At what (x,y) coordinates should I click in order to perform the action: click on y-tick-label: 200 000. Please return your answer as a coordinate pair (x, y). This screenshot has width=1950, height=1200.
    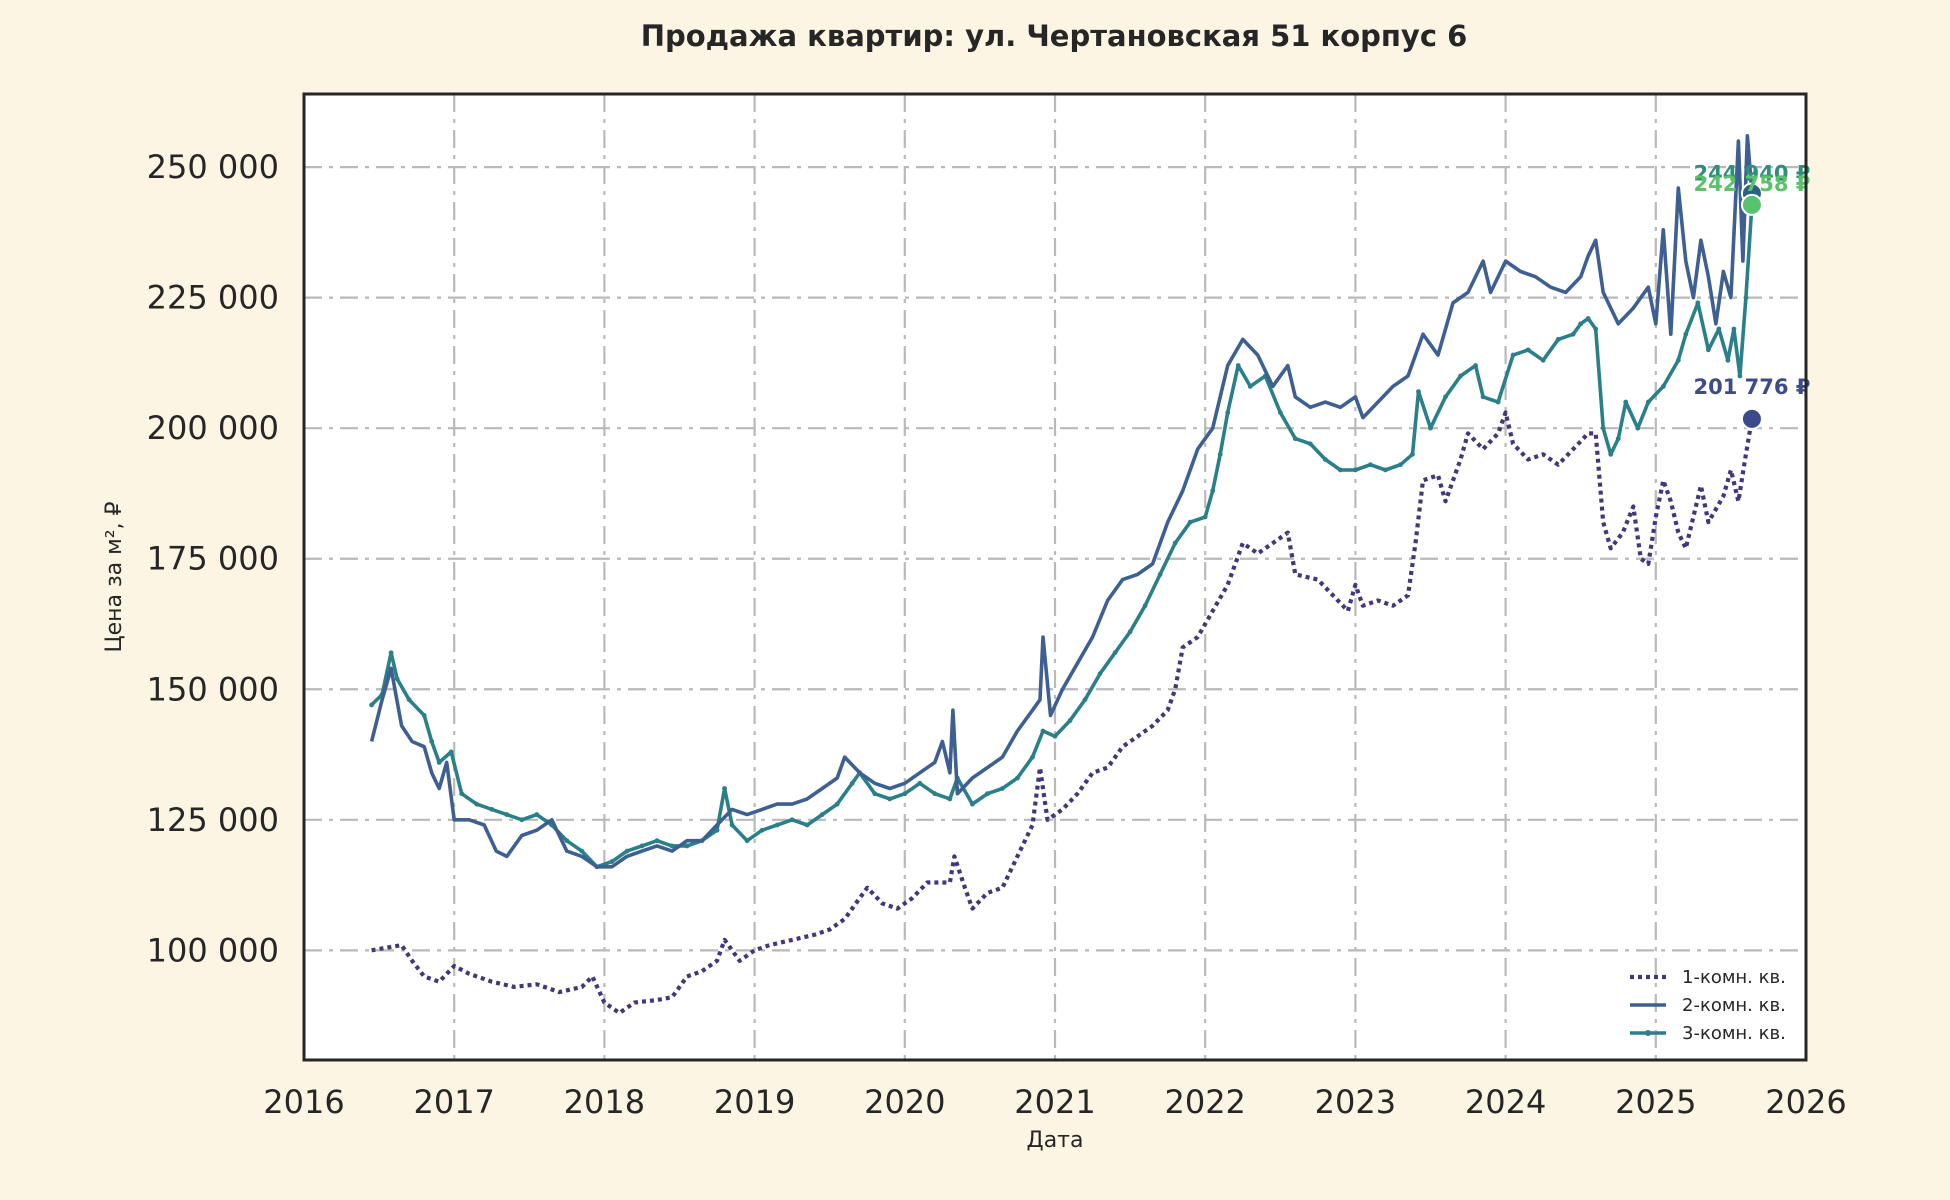
    Looking at the image, I should click on (213, 428).